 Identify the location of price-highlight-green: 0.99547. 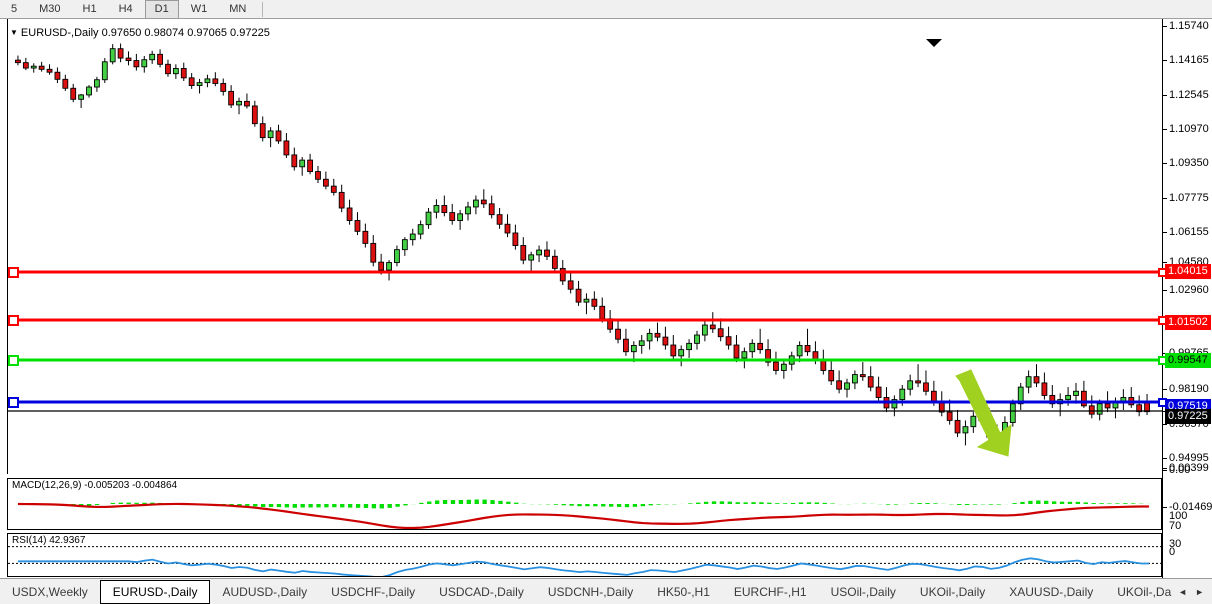
(1188, 360).